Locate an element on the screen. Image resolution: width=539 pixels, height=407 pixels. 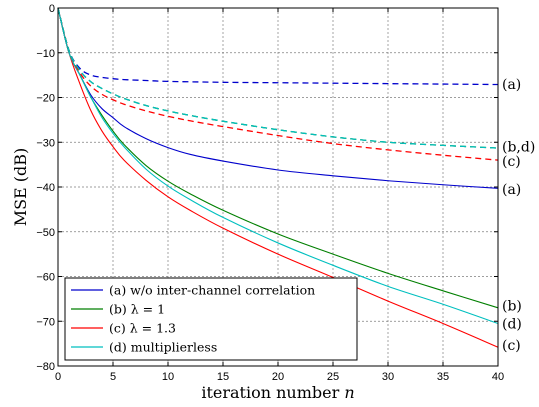
x-axis-label-variable: n is located at coordinates (349, 392).